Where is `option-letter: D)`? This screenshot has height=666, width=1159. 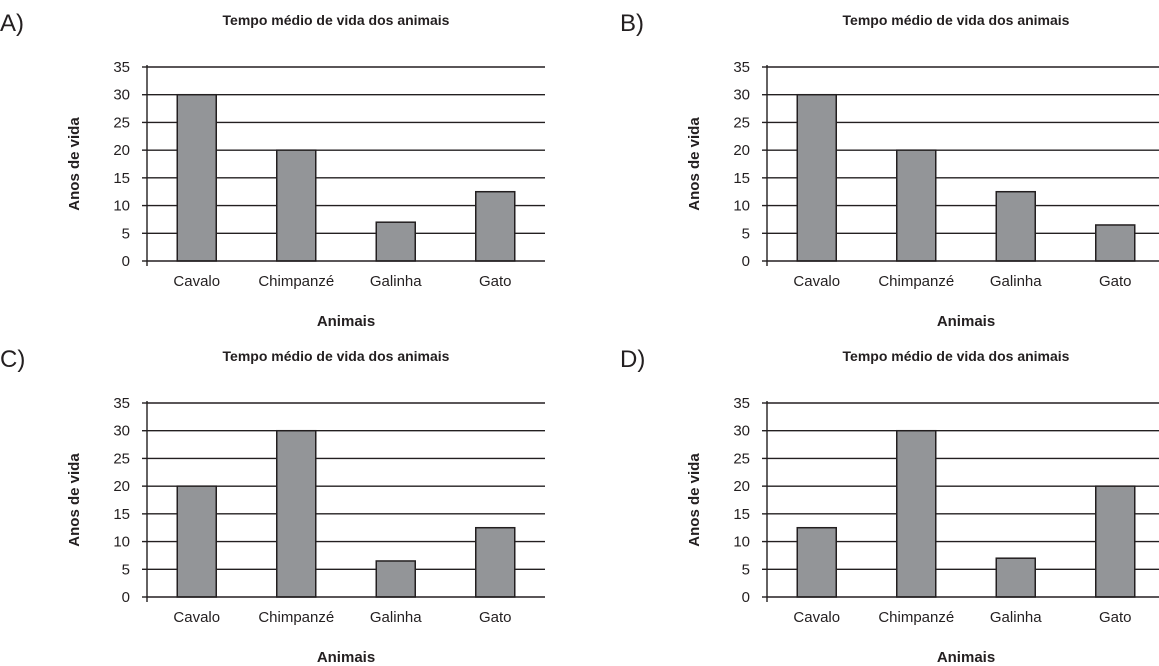 option-letter: D) is located at coordinates (632, 359).